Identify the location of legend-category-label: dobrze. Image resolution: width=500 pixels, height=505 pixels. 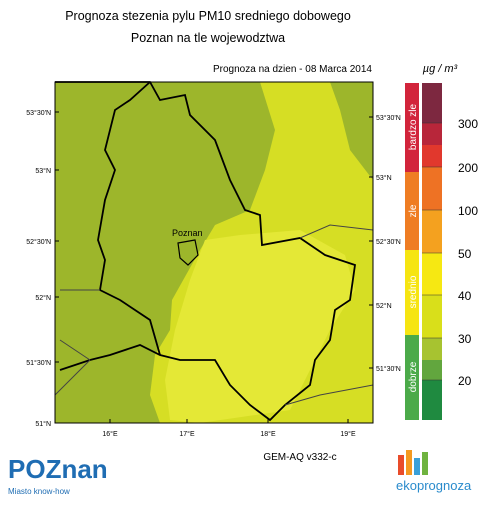
(413, 376).